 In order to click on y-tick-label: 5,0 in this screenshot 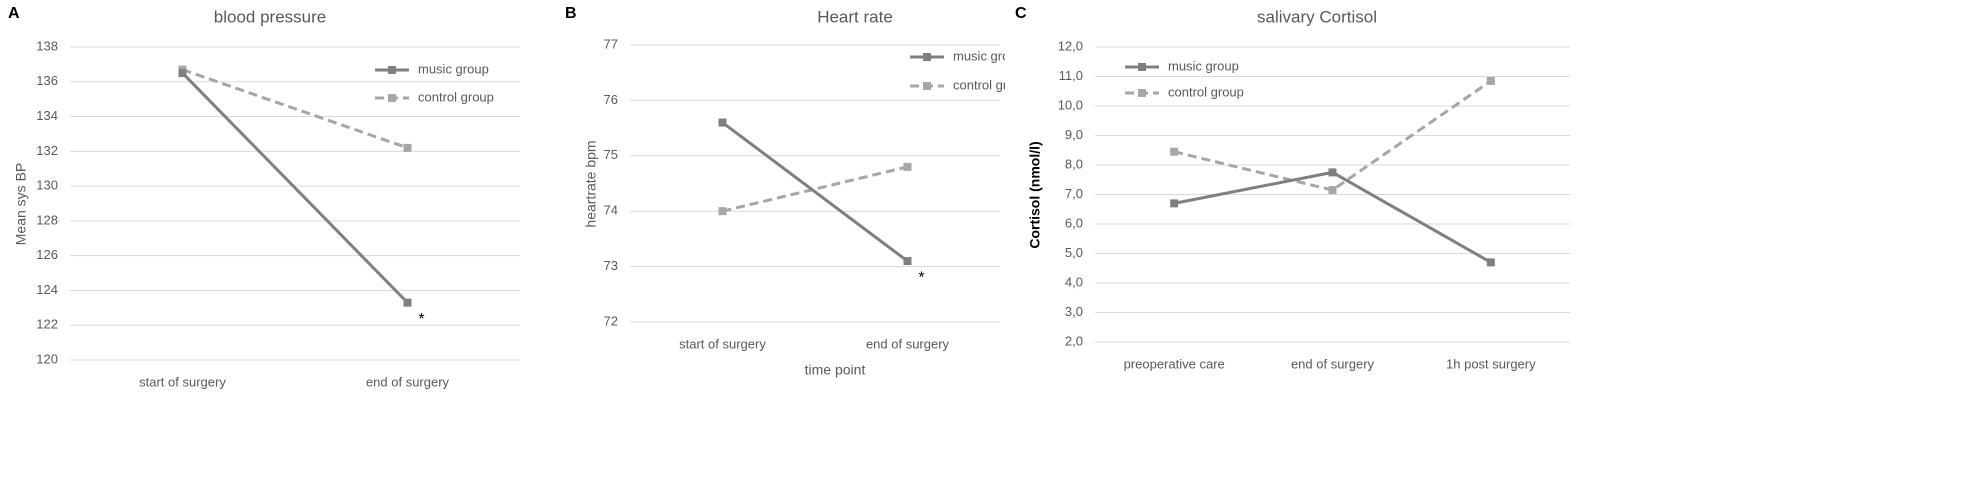, I will do `click(1074, 252)`.